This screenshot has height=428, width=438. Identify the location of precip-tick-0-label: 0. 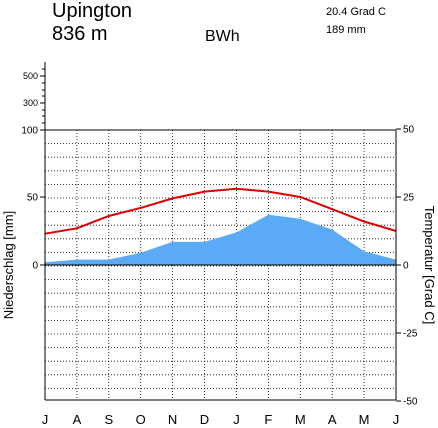
(35, 266).